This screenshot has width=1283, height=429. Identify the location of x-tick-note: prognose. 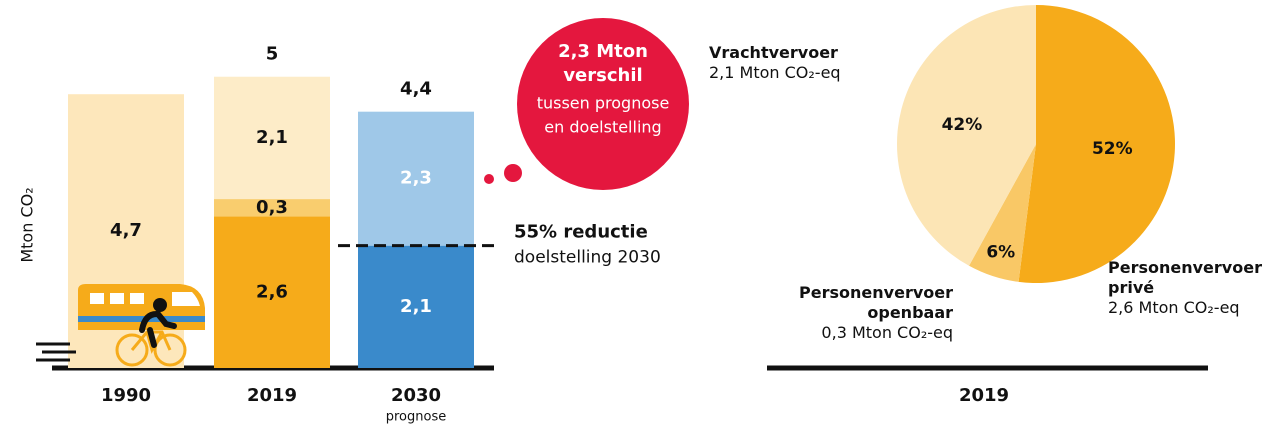
(416, 417).